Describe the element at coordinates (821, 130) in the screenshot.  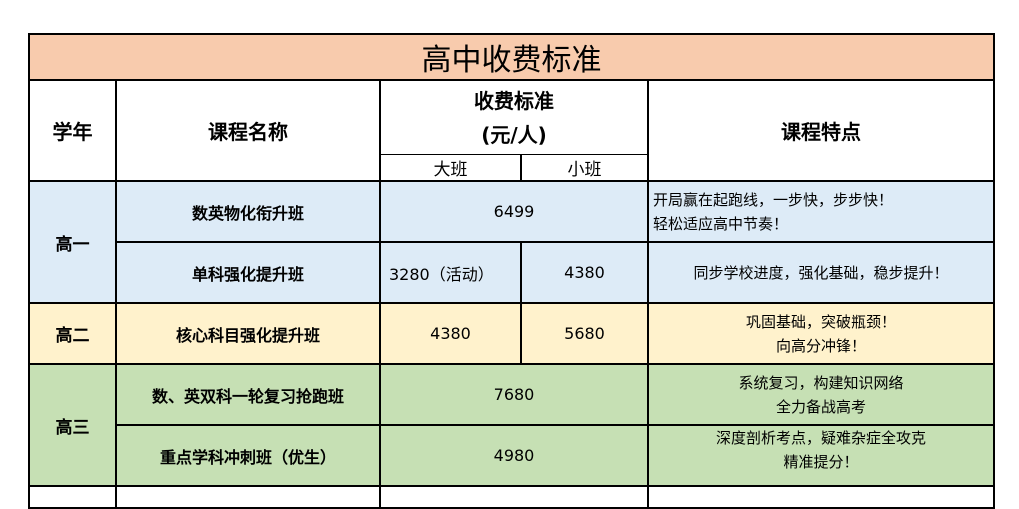
I see `header-features: 课程特点` at that location.